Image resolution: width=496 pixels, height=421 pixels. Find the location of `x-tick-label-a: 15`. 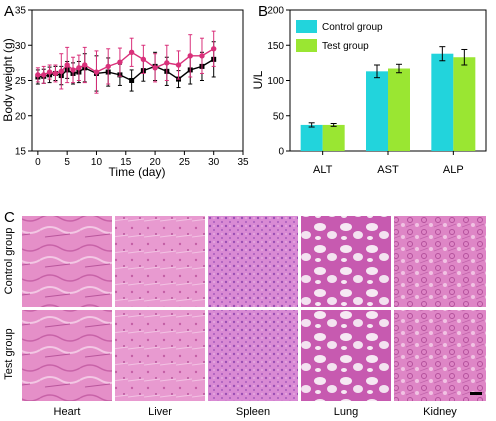

x-tick-label-a: 15 is located at coordinates (126, 162).